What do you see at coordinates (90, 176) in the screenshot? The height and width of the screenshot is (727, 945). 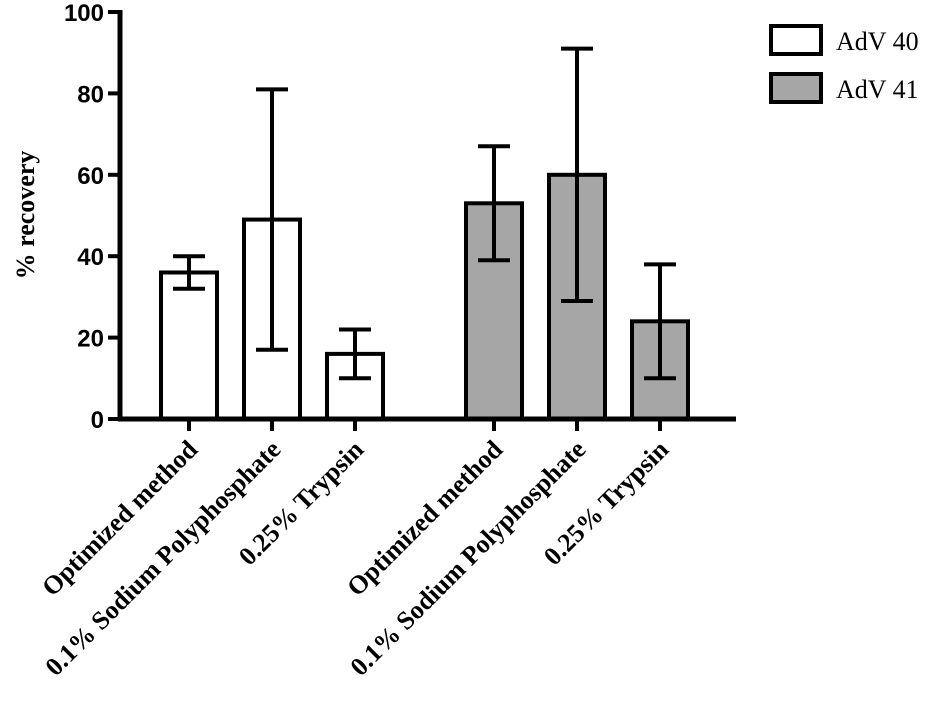 I see `y-tick-label: 60` at bounding box center [90, 176].